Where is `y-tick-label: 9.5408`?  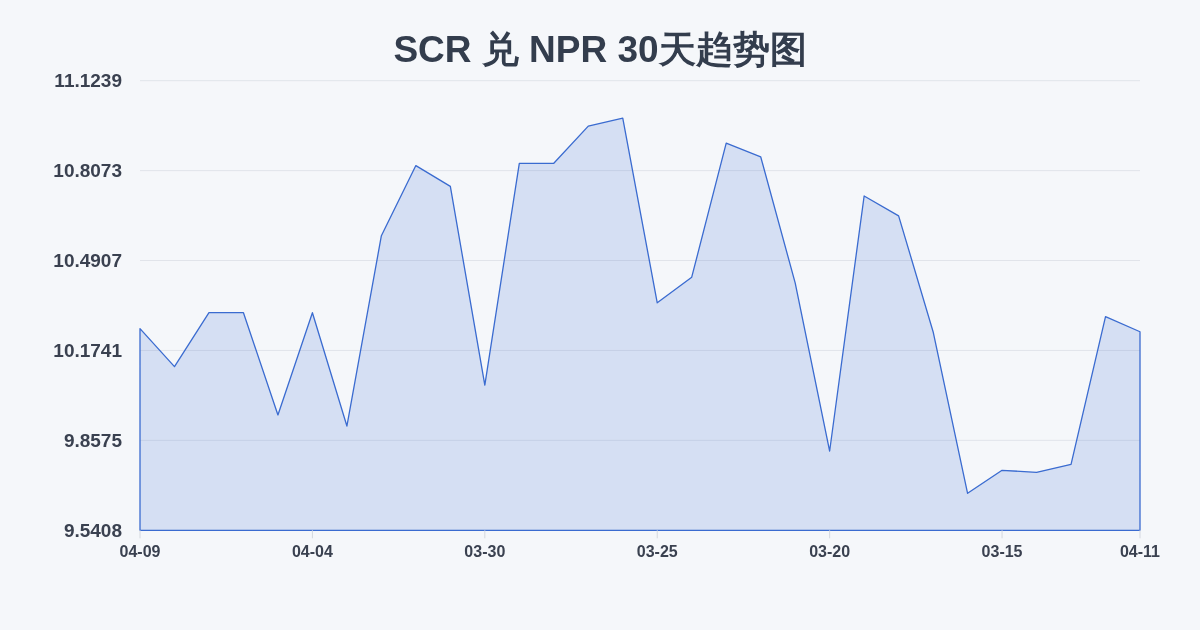 y-tick-label: 9.5408 is located at coordinates (92, 530).